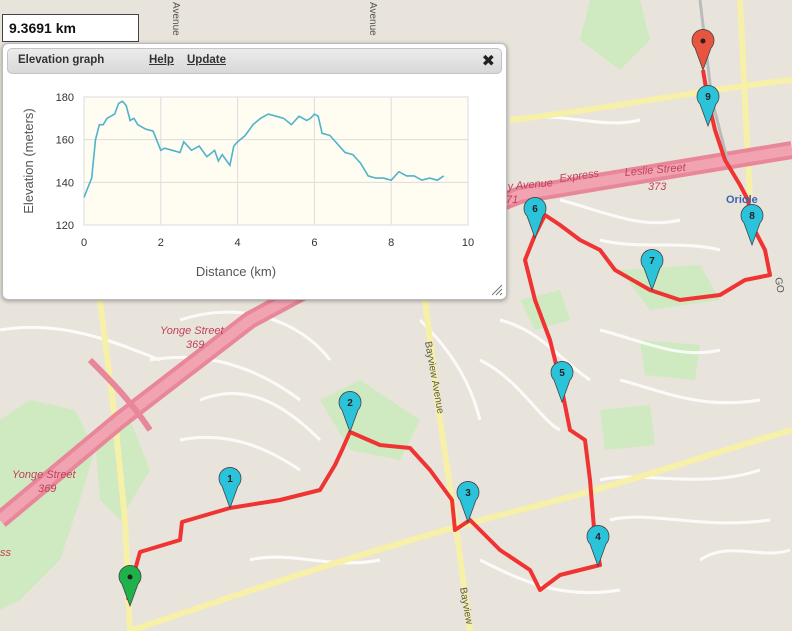  Describe the element at coordinates (44, 475) in the screenshot. I see `label-yonge-street-2: Yonge Street` at that location.